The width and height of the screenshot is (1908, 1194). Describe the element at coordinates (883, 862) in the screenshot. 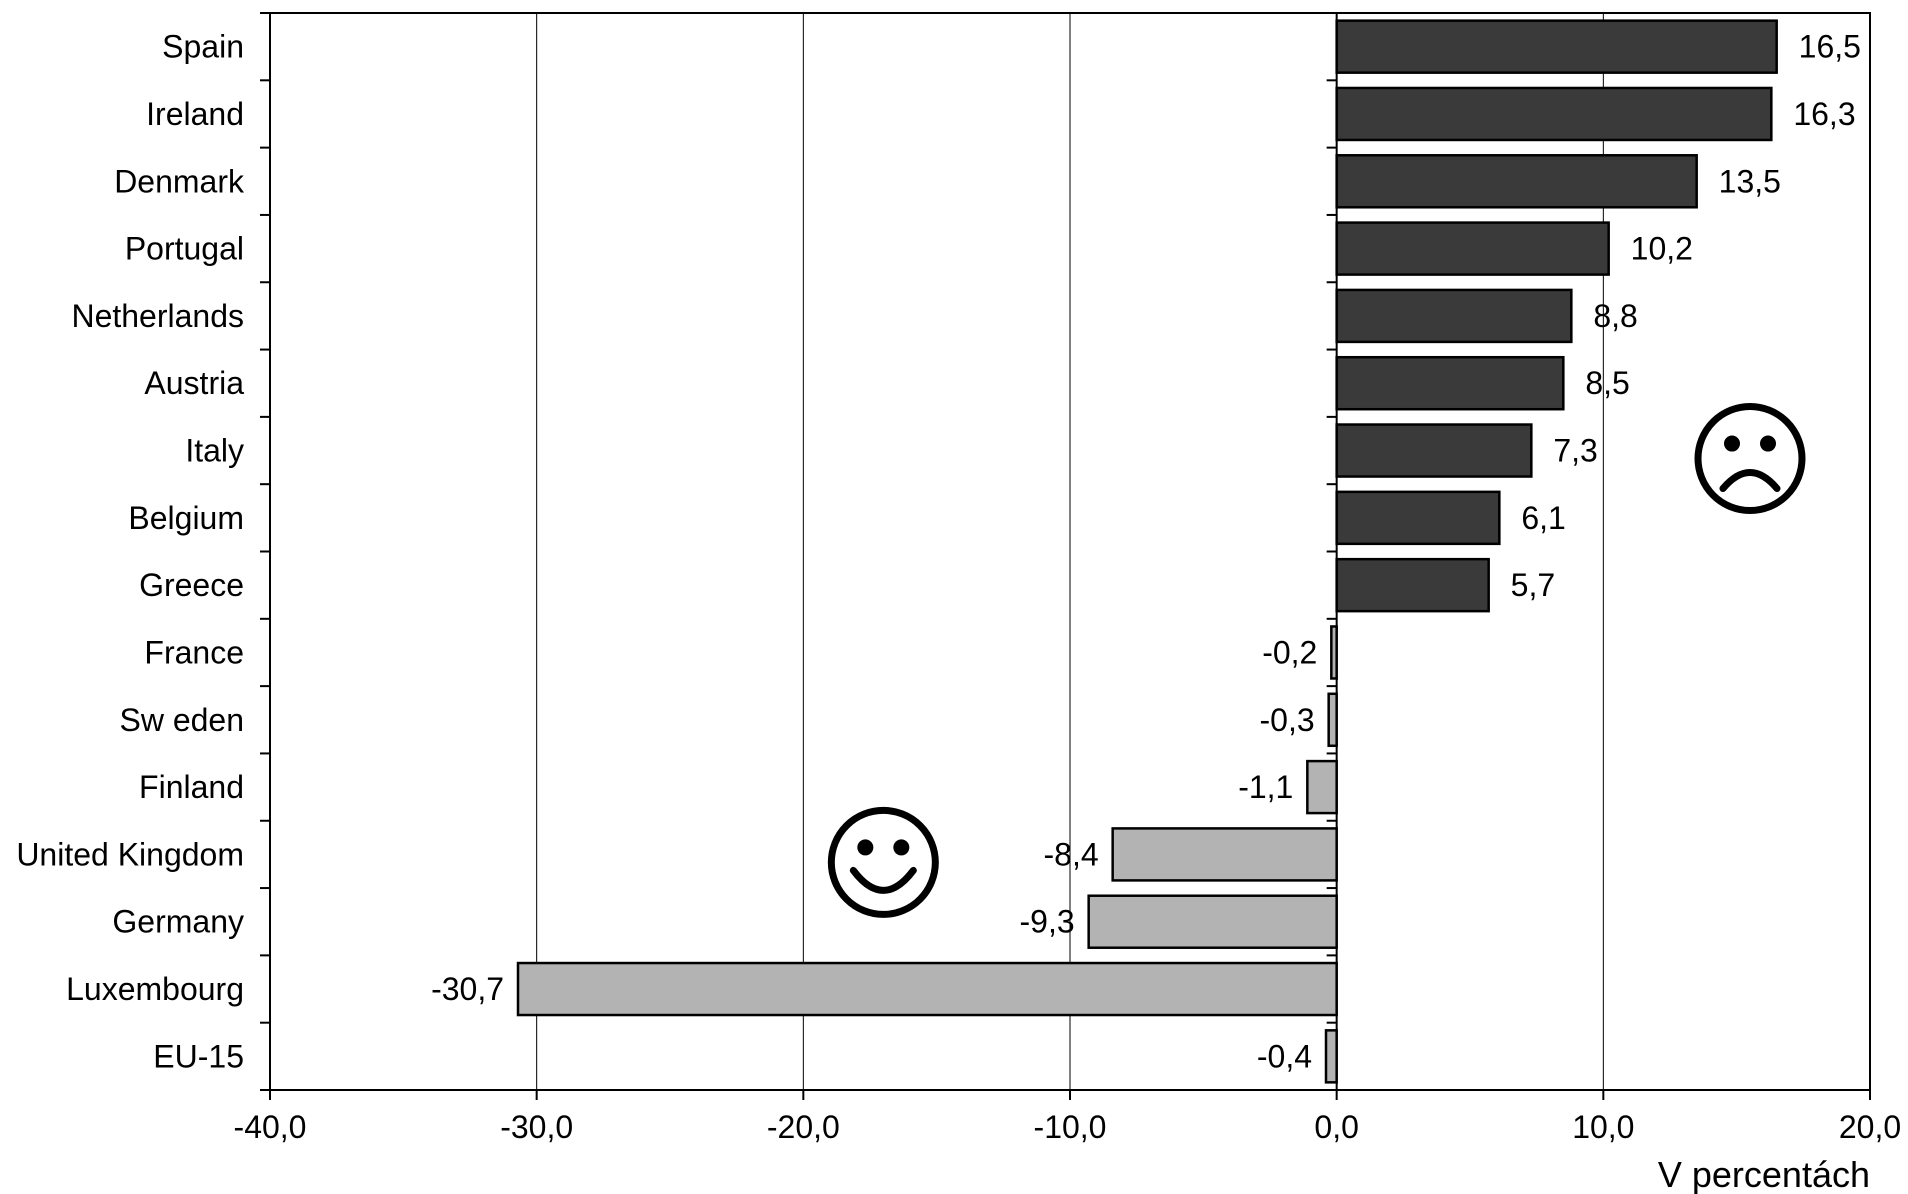

I see `smiling-face-icon` at that location.